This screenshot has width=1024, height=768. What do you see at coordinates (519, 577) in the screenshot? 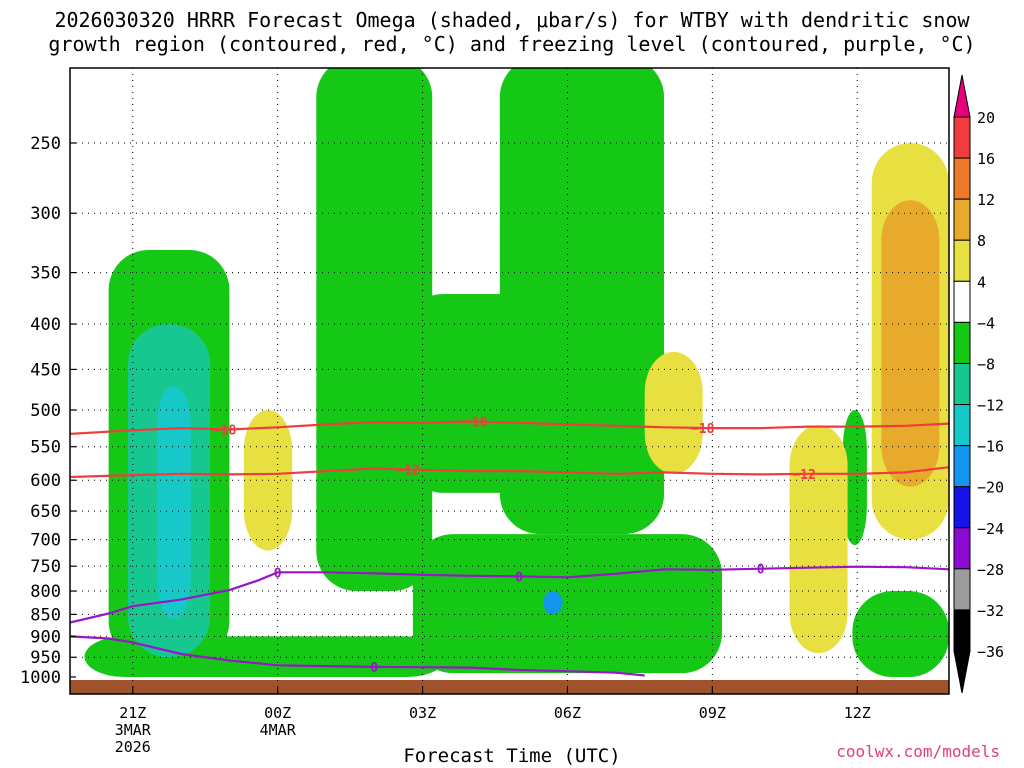
I see `freezing-level-contour-0-label-1: 0` at bounding box center [519, 577].